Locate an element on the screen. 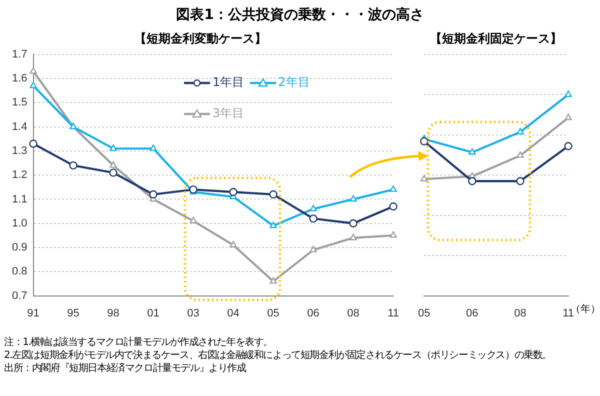  x-tick-label: 01 is located at coordinates (153, 313).